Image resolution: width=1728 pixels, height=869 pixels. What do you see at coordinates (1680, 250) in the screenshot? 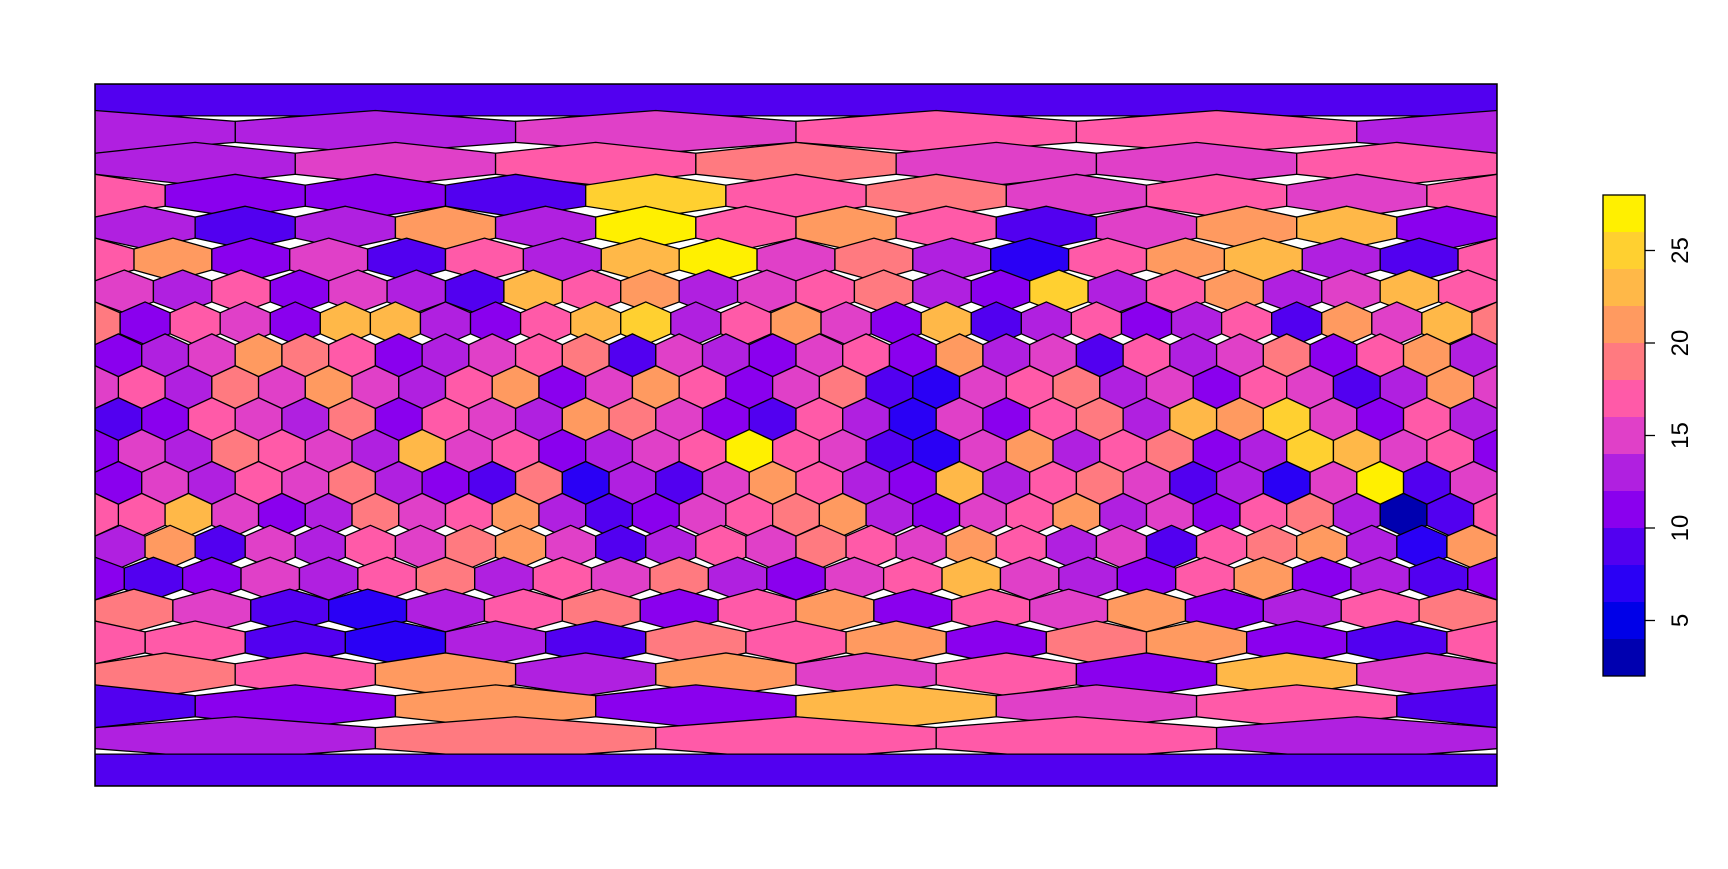
I see `legend-tick-label: 25` at bounding box center [1680, 250].